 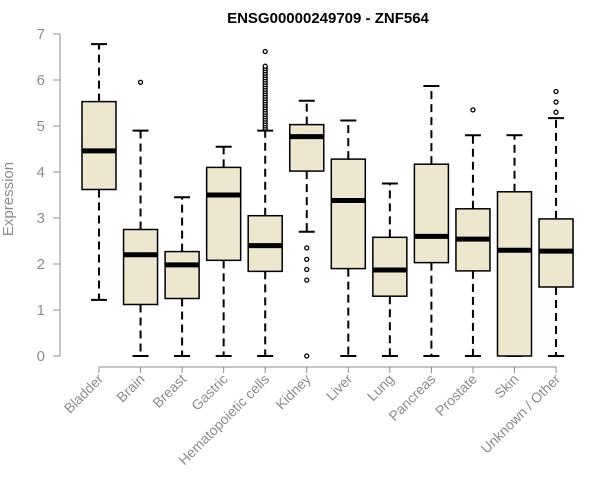 I want to click on y-tick-label: 1, so click(x=41, y=310).